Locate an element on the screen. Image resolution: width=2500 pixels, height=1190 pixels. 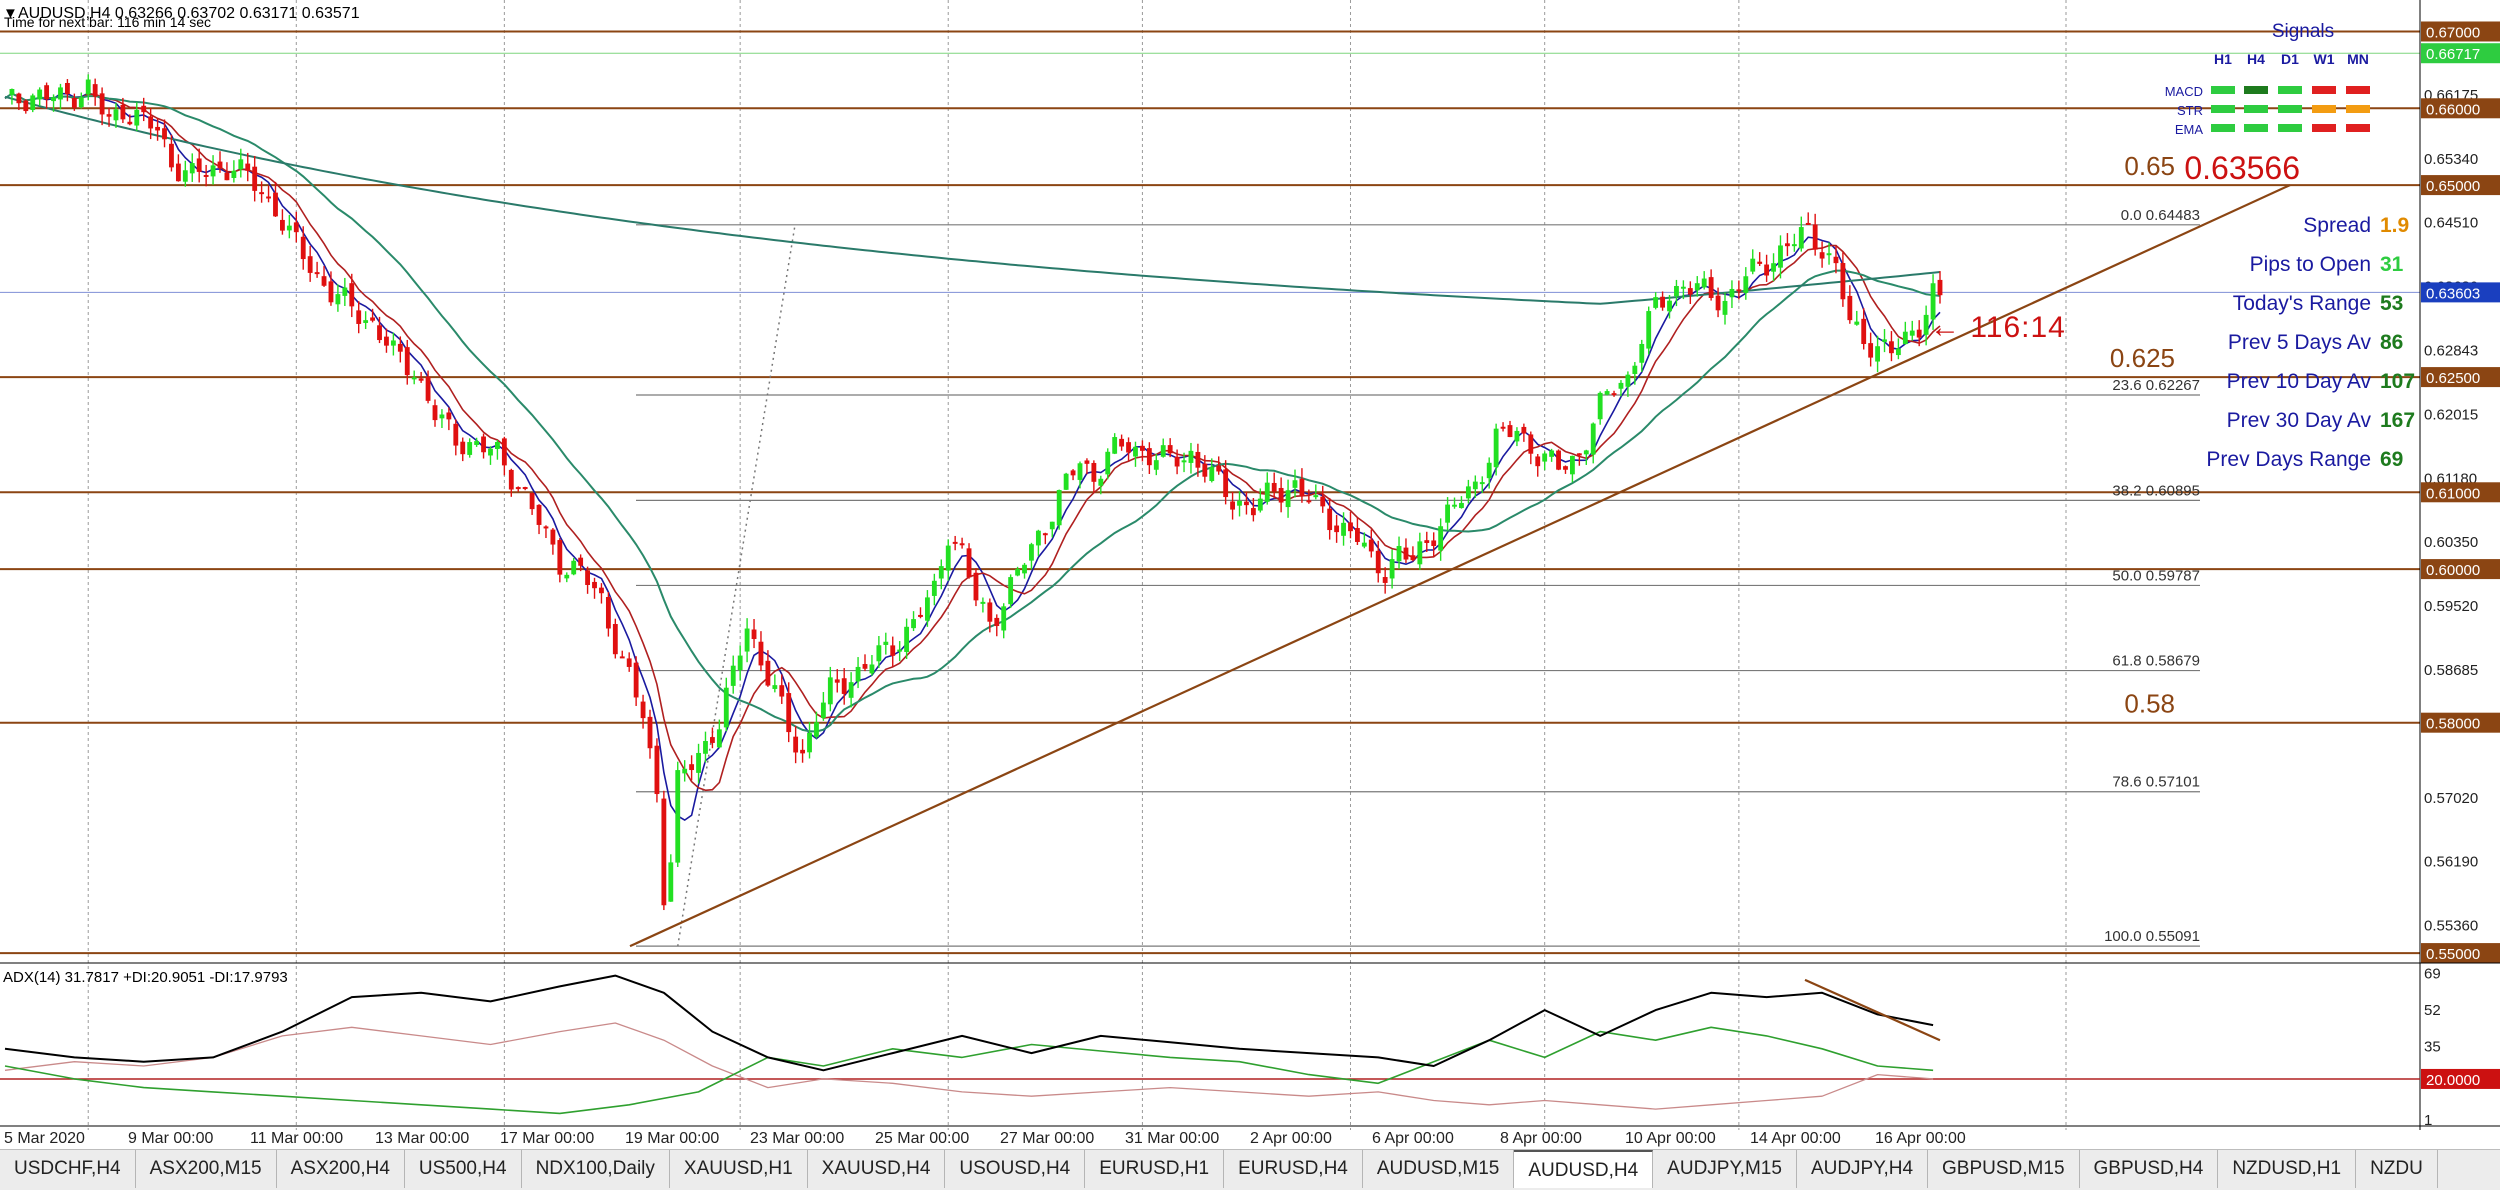
signal-row-label: MACD is located at coordinates (2184, 91).